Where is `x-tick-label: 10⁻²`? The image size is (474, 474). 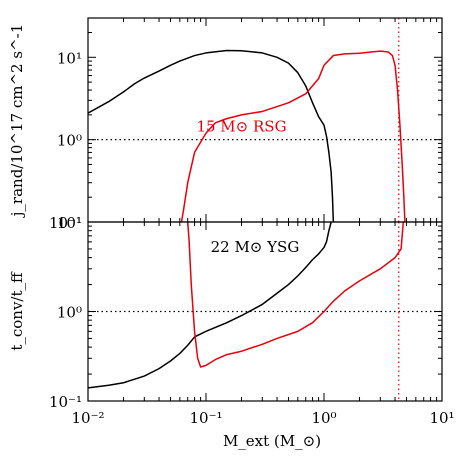 x-tick-label: 10⁻² is located at coordinates (87, 418).